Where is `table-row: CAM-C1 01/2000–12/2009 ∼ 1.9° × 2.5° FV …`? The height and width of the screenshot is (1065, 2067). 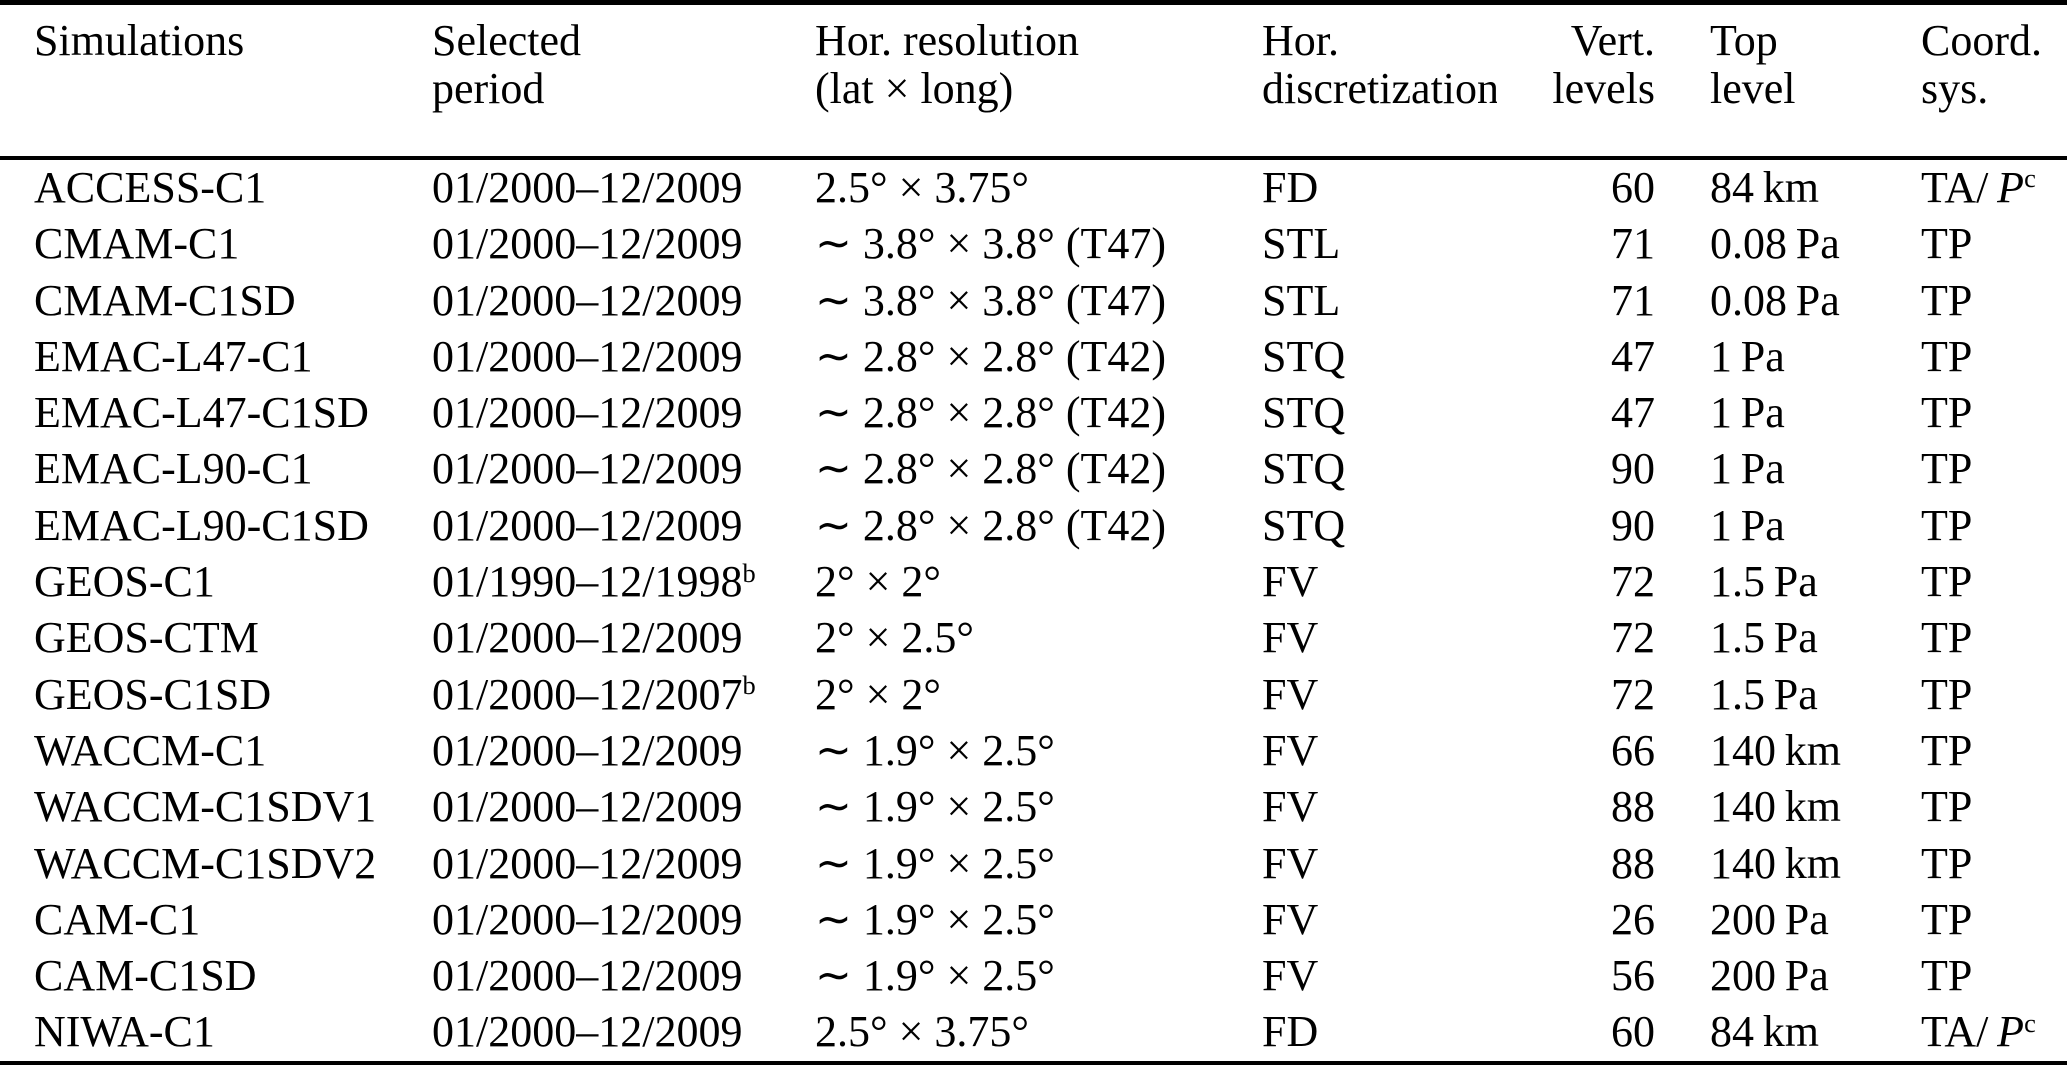
table-row: CAM-C1 01/2000–12/2009 ∼ 1.9° × 2.5° FV … is located at coordinates (1033, 920).